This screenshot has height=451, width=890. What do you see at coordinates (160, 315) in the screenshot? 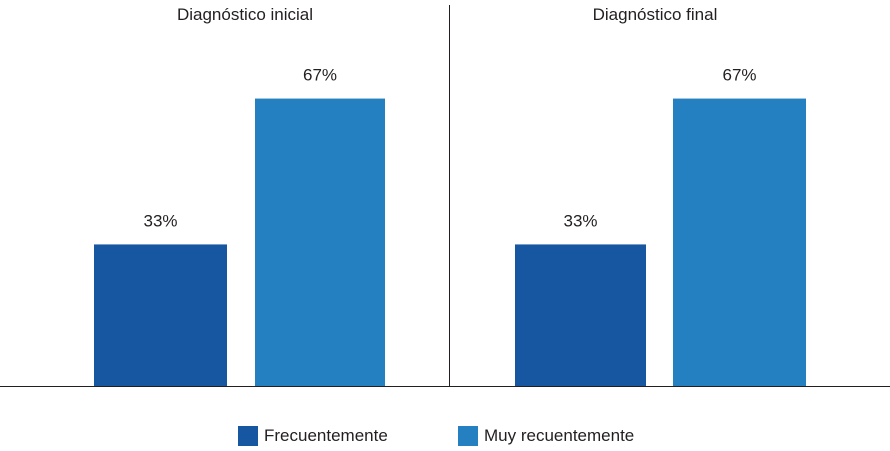
I see `bar-panel1-frecuentemente` at bounding box center [160, 315].